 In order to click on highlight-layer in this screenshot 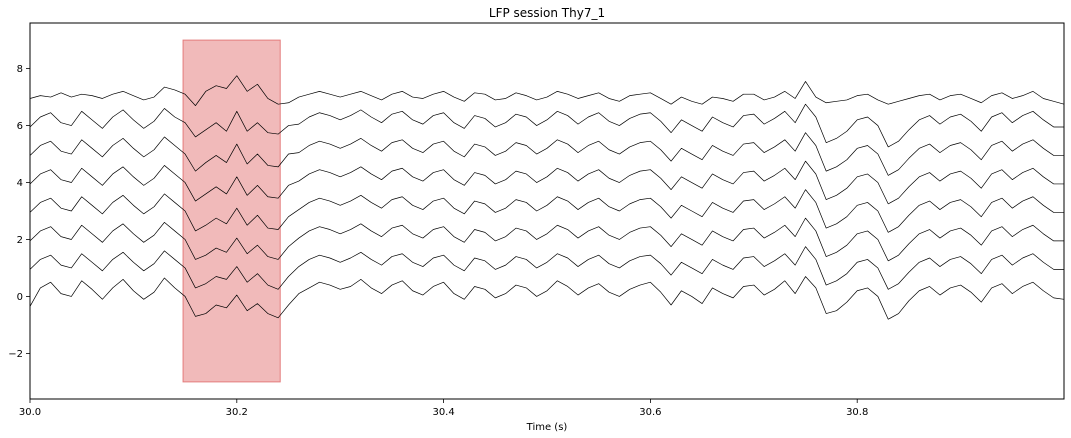, I will do `click(231, 211)`.